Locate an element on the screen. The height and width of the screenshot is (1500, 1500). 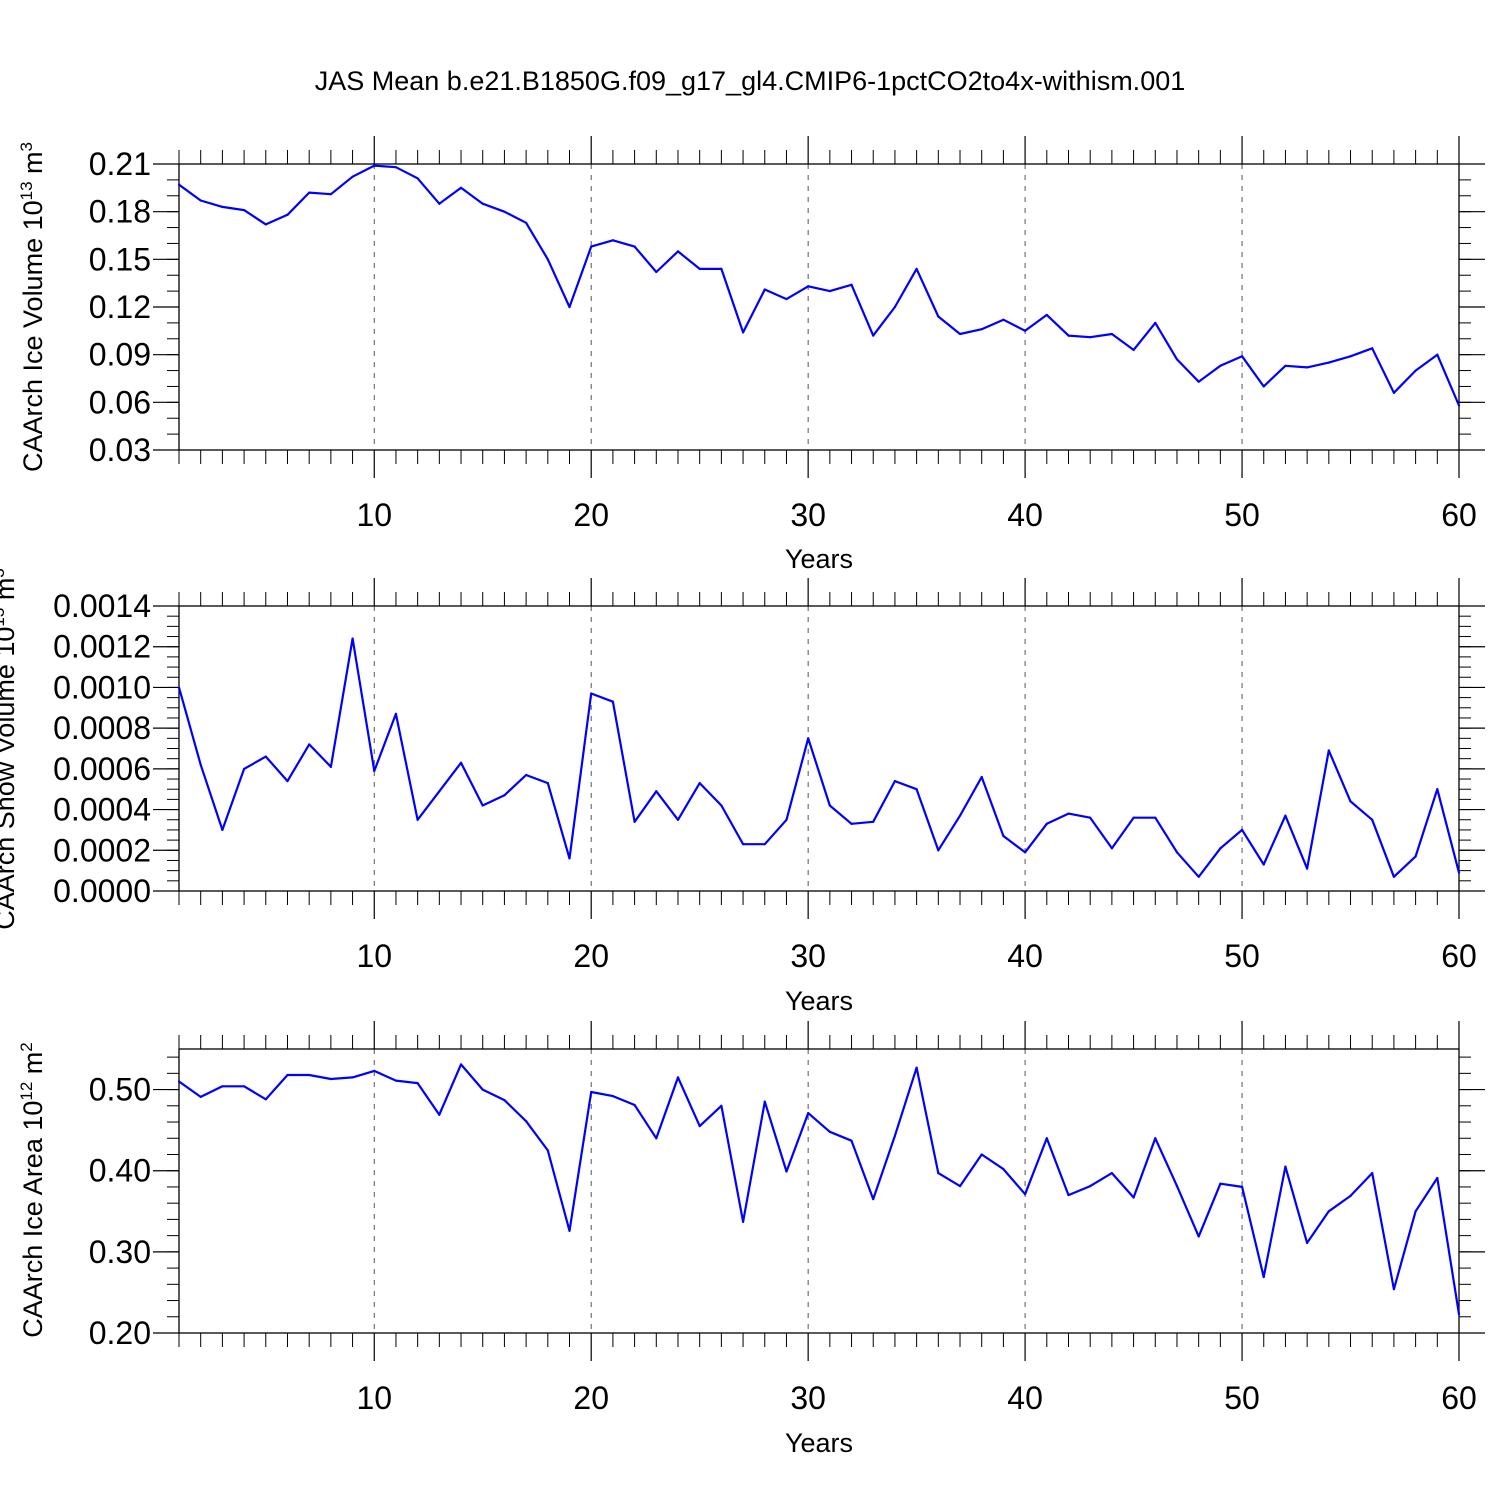
panel-ice-volume-ylabel-mid: m is located at coordinates (33, 166).